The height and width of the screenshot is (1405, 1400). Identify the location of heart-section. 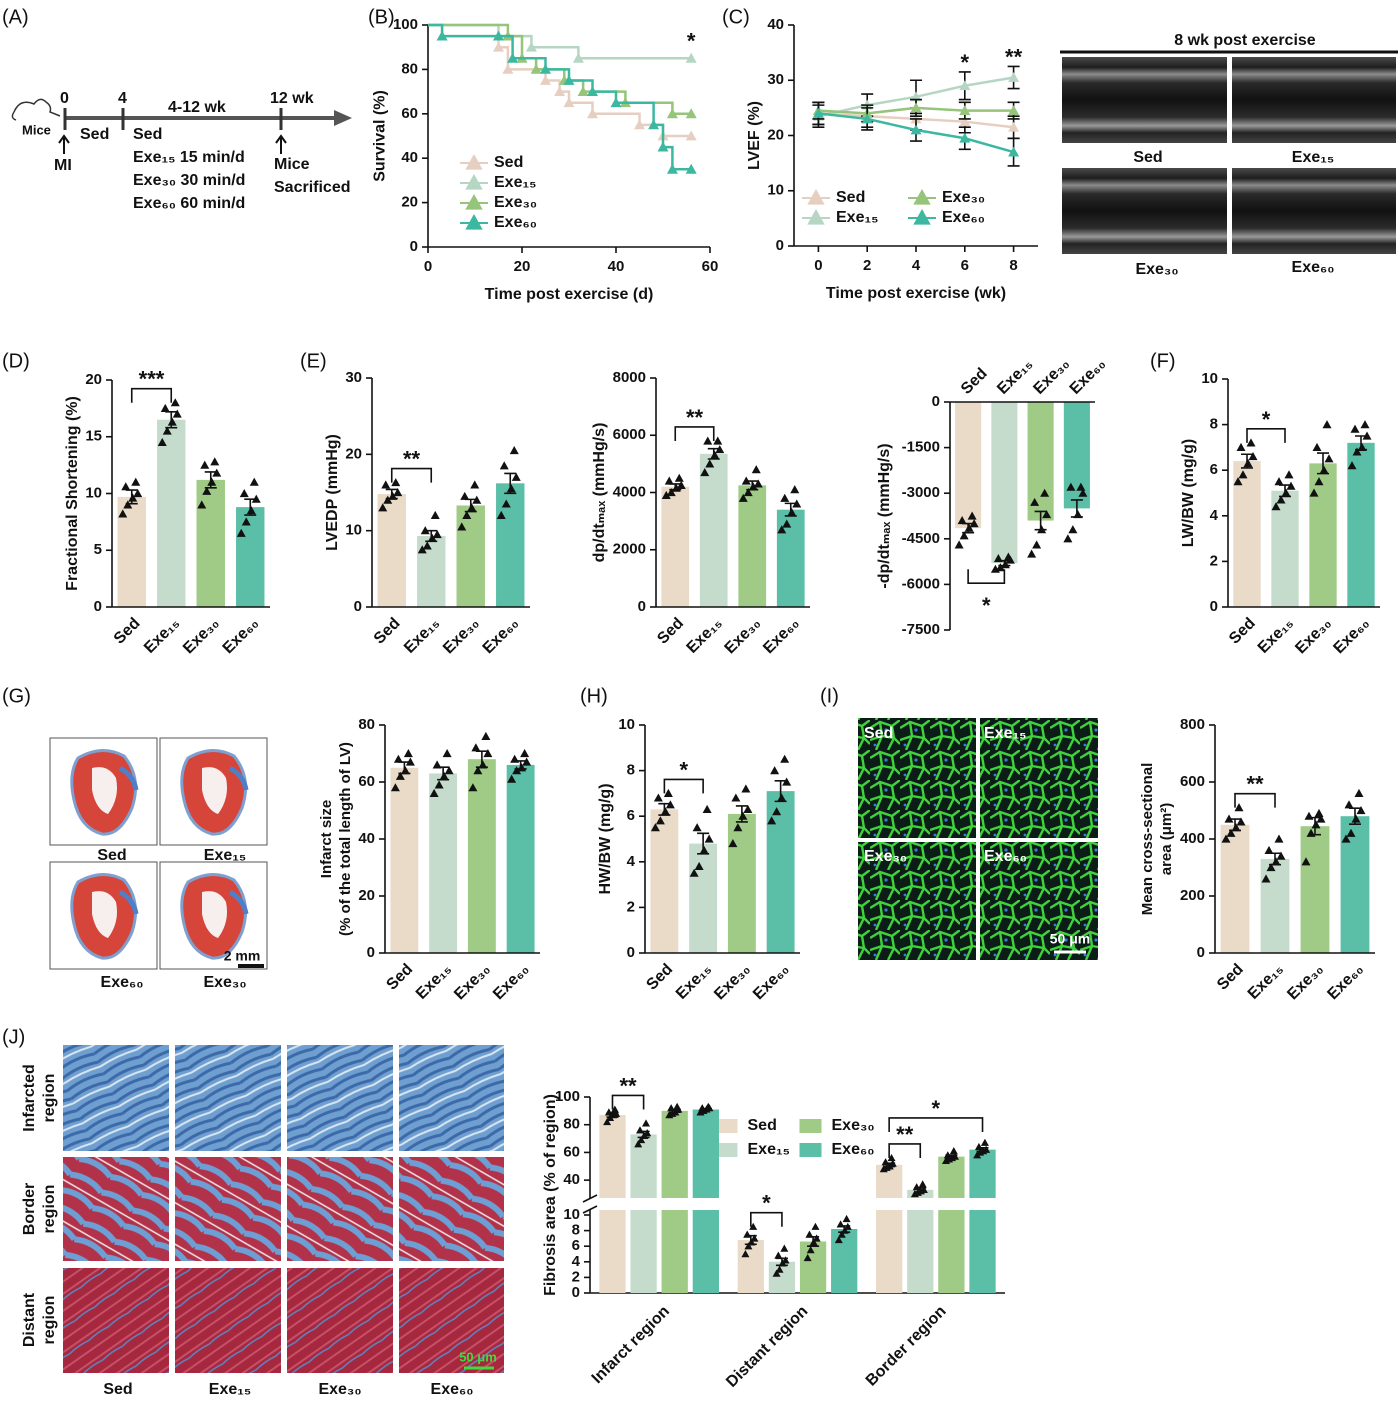
(103, 791).